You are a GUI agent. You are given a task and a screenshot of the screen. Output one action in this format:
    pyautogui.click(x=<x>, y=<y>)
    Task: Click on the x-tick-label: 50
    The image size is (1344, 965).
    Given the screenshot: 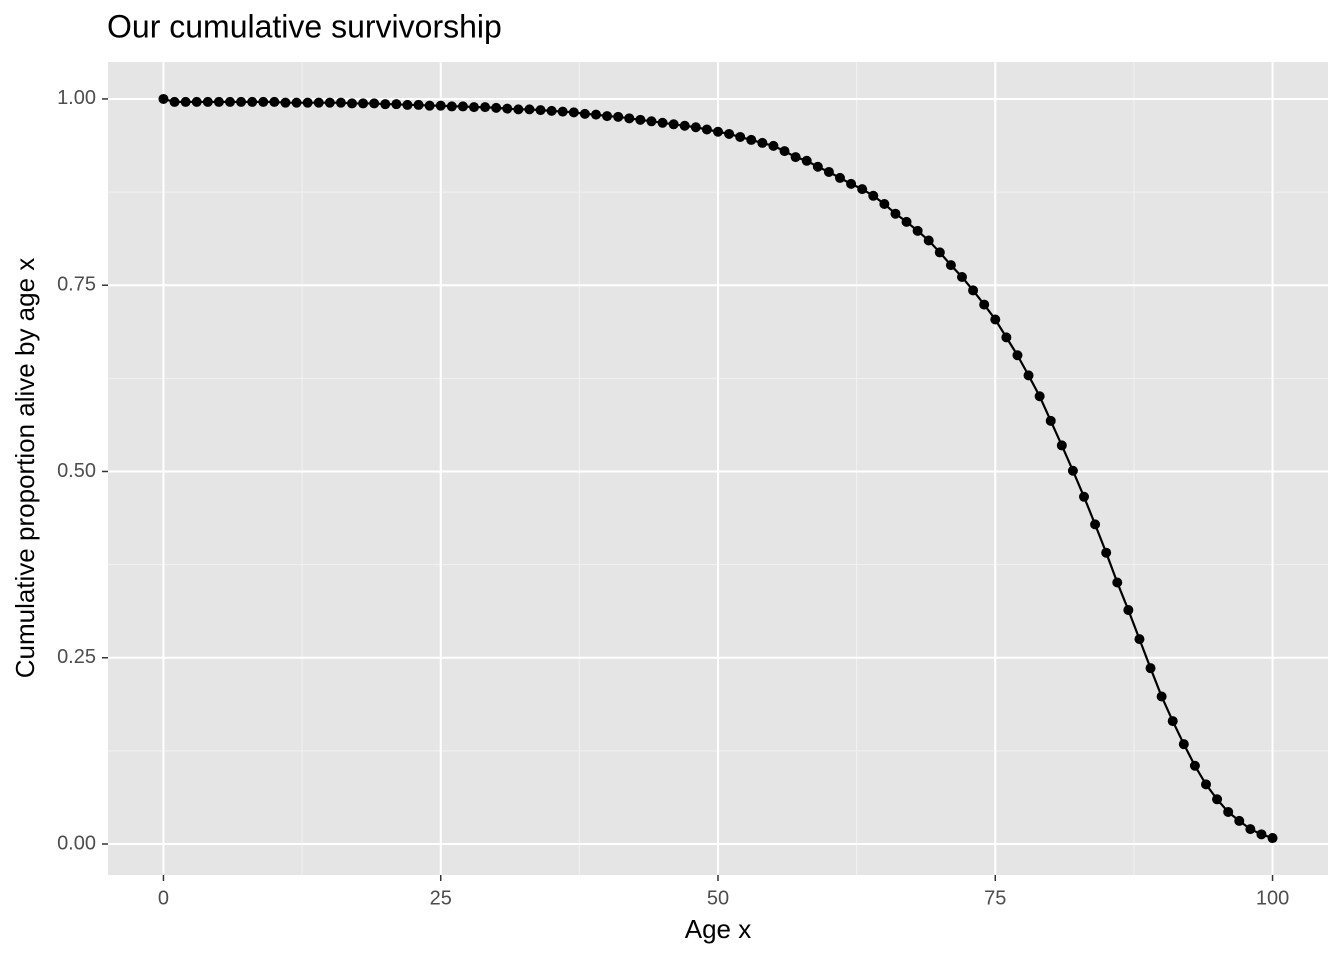 What is the action you would take?
    pyautogui.click(x=718, y=898)
    